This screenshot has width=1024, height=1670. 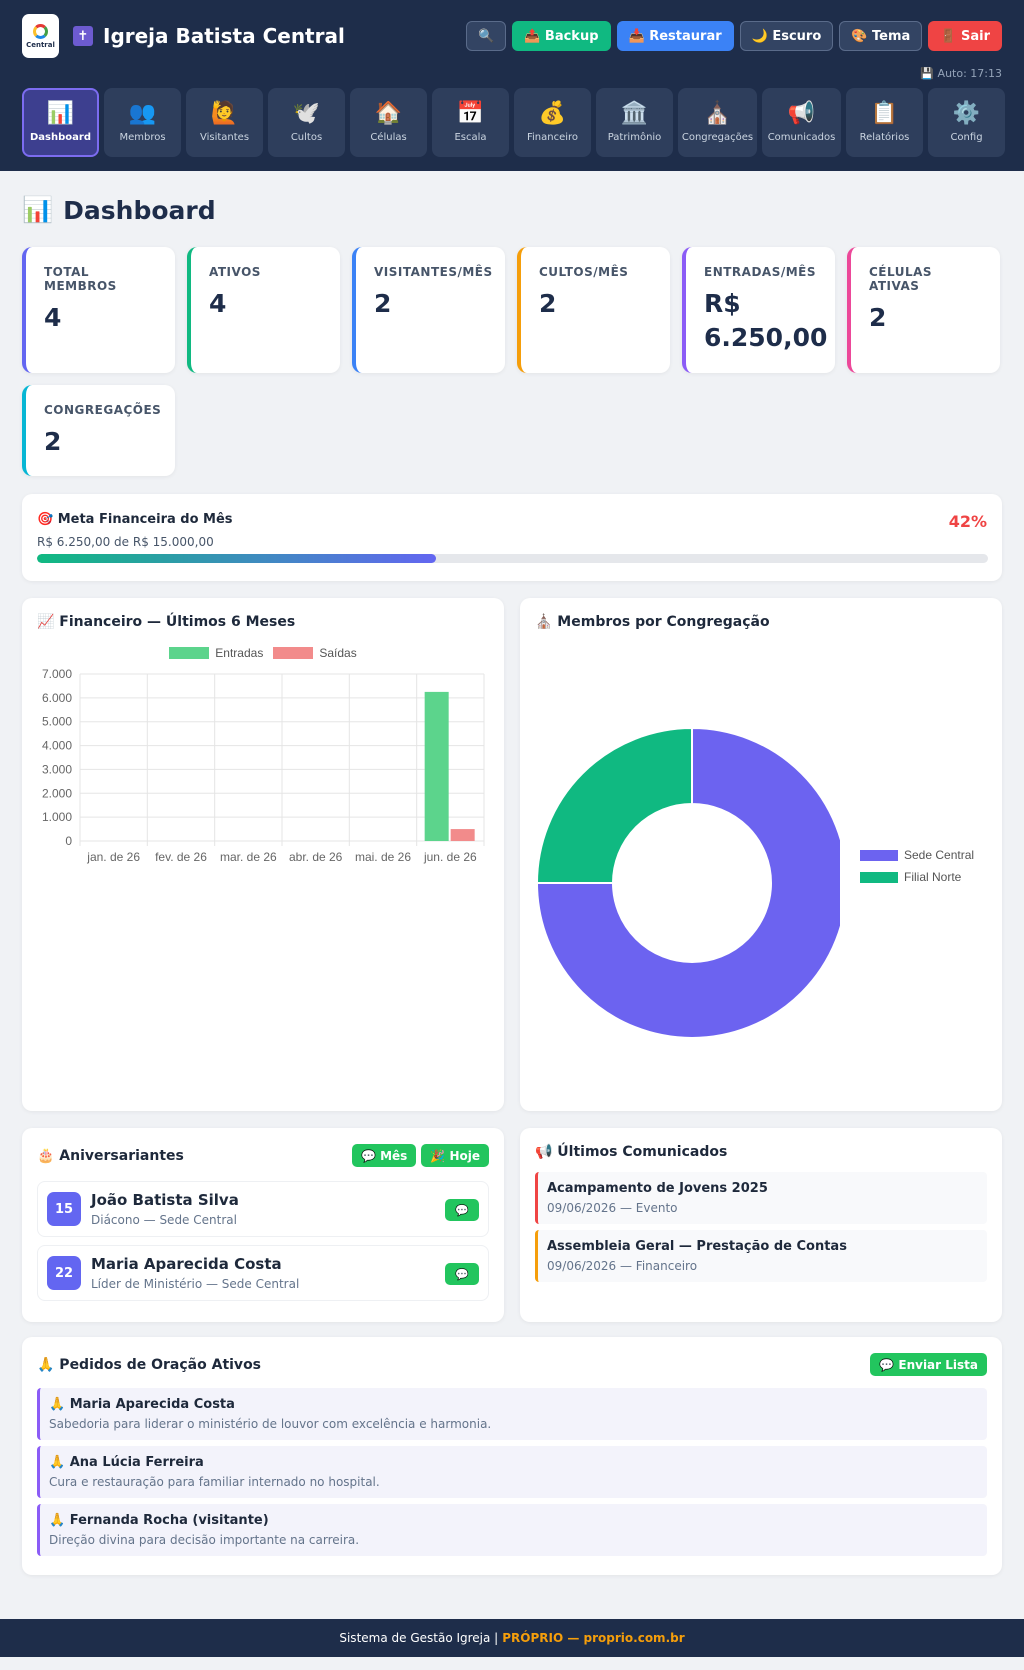 What do you see at coordinates (83, 36) in the screenshot?
I see `cross-icon: ✝` at bounding box center [83, 36].